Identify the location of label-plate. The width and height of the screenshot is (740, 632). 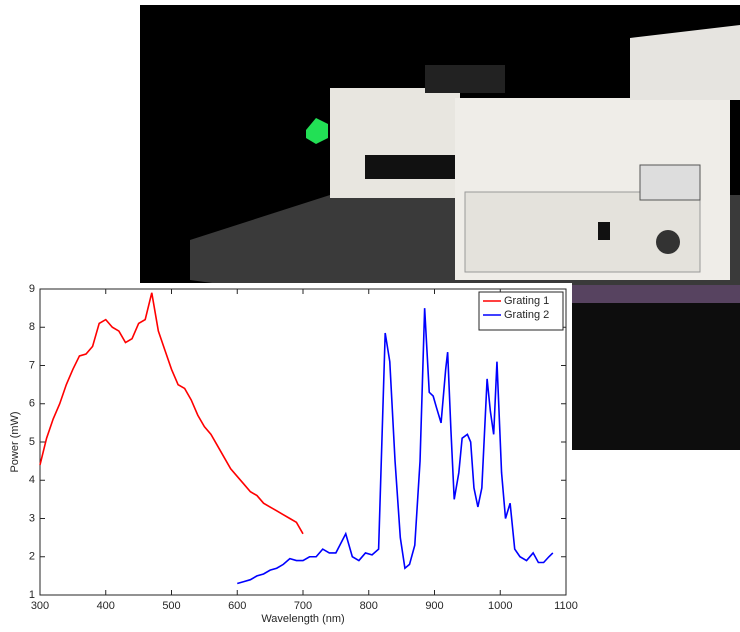
(670, 182).